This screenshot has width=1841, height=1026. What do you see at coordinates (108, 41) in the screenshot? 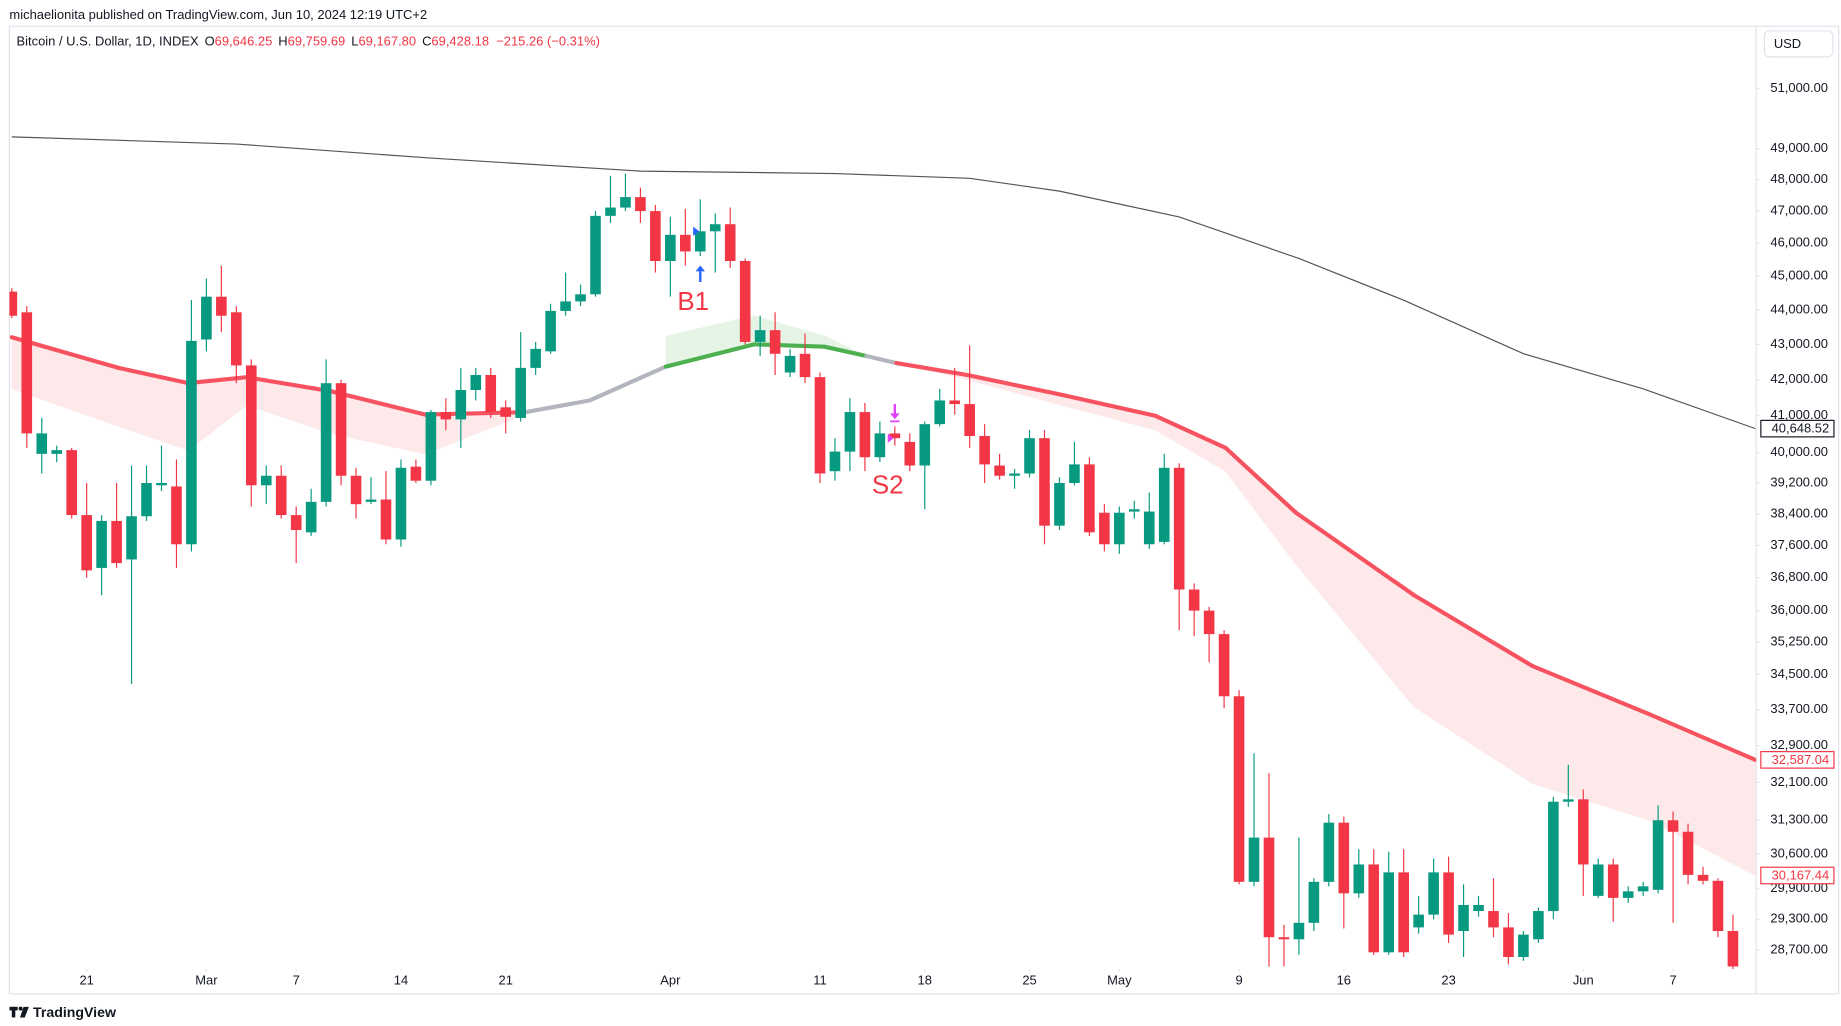
I see `symbol-title: Bitcoin / U.S. Dollar, 1D, INDEX` at bounding box center [108, 41].